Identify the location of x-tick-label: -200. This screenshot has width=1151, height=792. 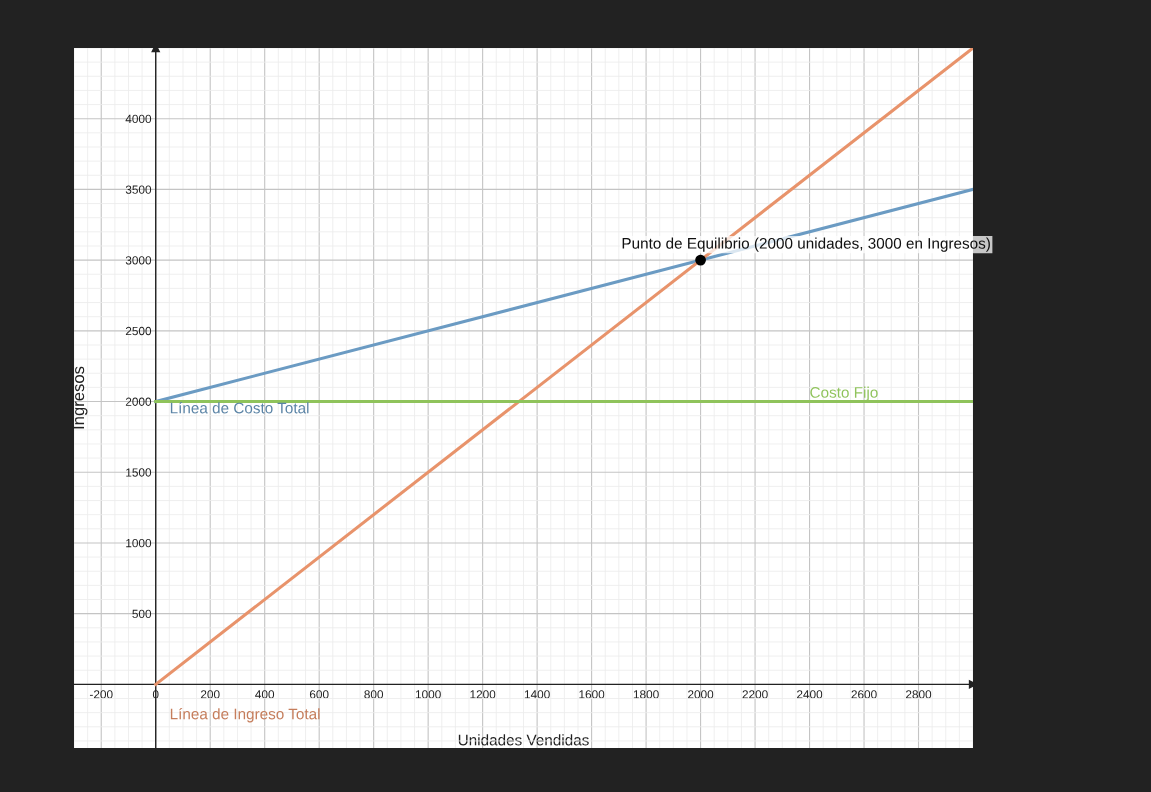
(101, 694).